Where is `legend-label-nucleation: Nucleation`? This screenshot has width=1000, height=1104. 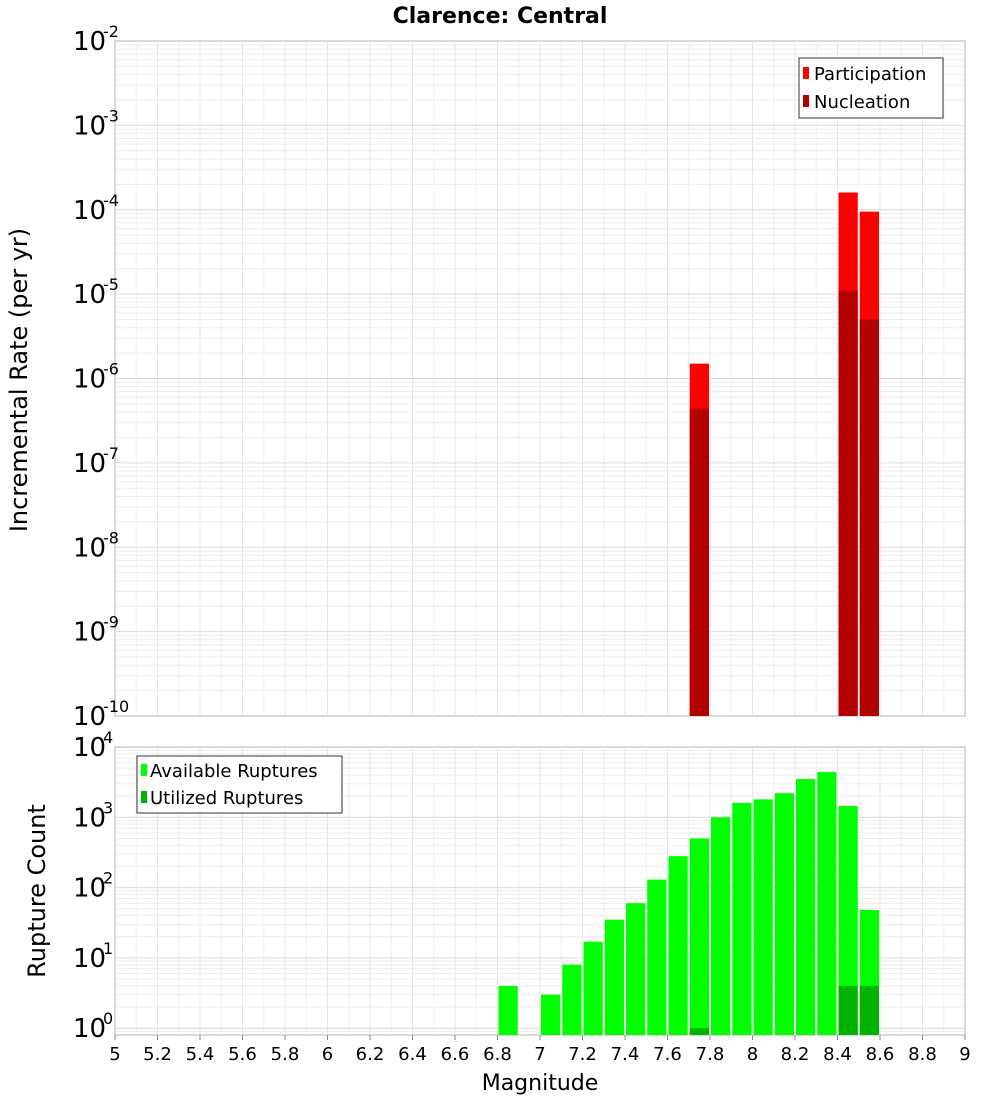 legend-label-nucleation: Nucleation is located at coordinates (862, 102).